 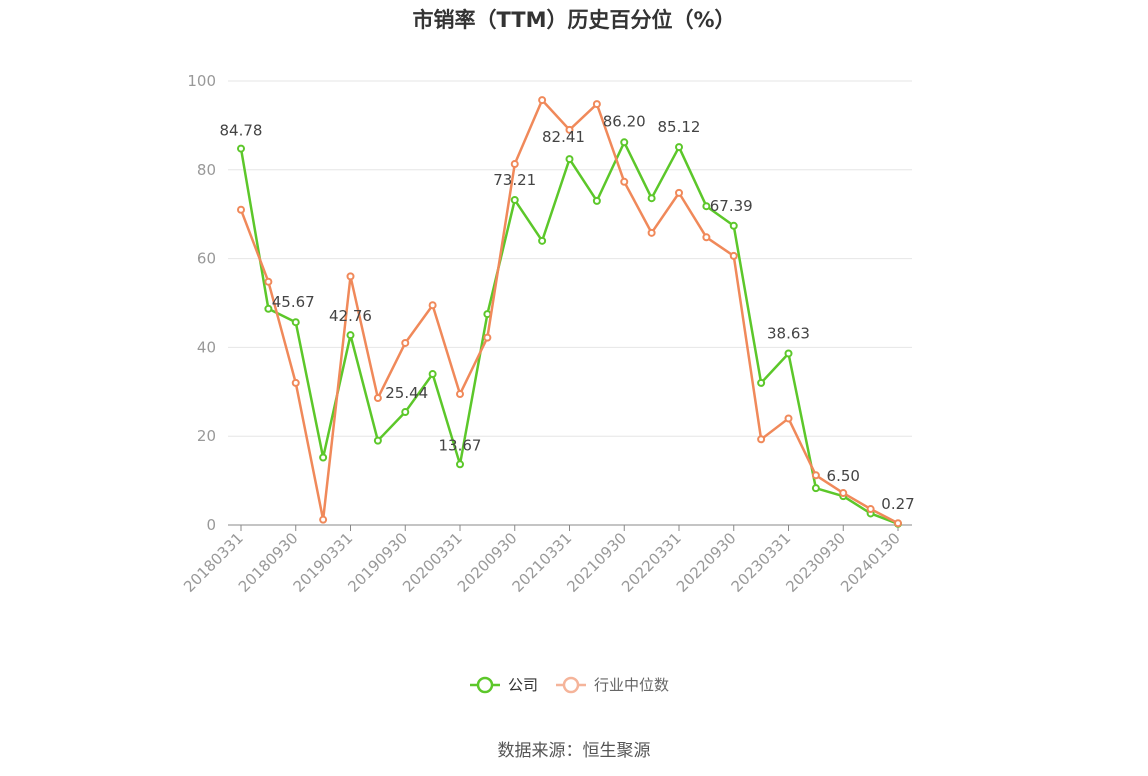 What do you see at coordinates (563, 137) in the screenshot?
I see `data-label: 82.41` at bounding box center [563, 137].